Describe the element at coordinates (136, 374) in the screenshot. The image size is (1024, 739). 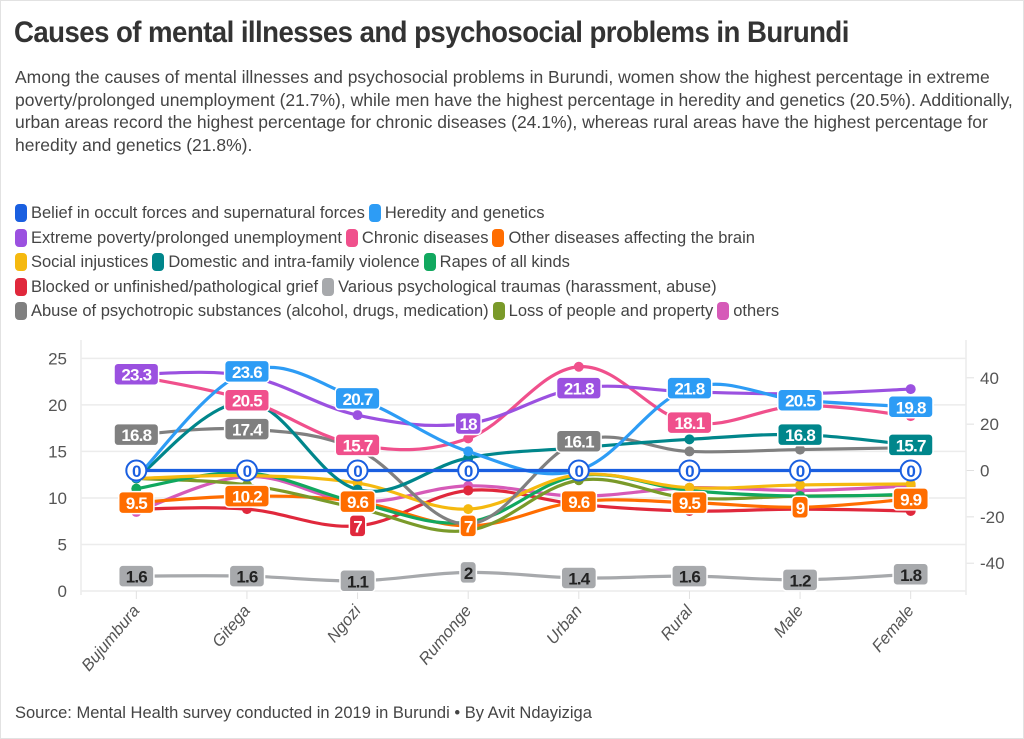
I see `data-label: 23.3` at that location.